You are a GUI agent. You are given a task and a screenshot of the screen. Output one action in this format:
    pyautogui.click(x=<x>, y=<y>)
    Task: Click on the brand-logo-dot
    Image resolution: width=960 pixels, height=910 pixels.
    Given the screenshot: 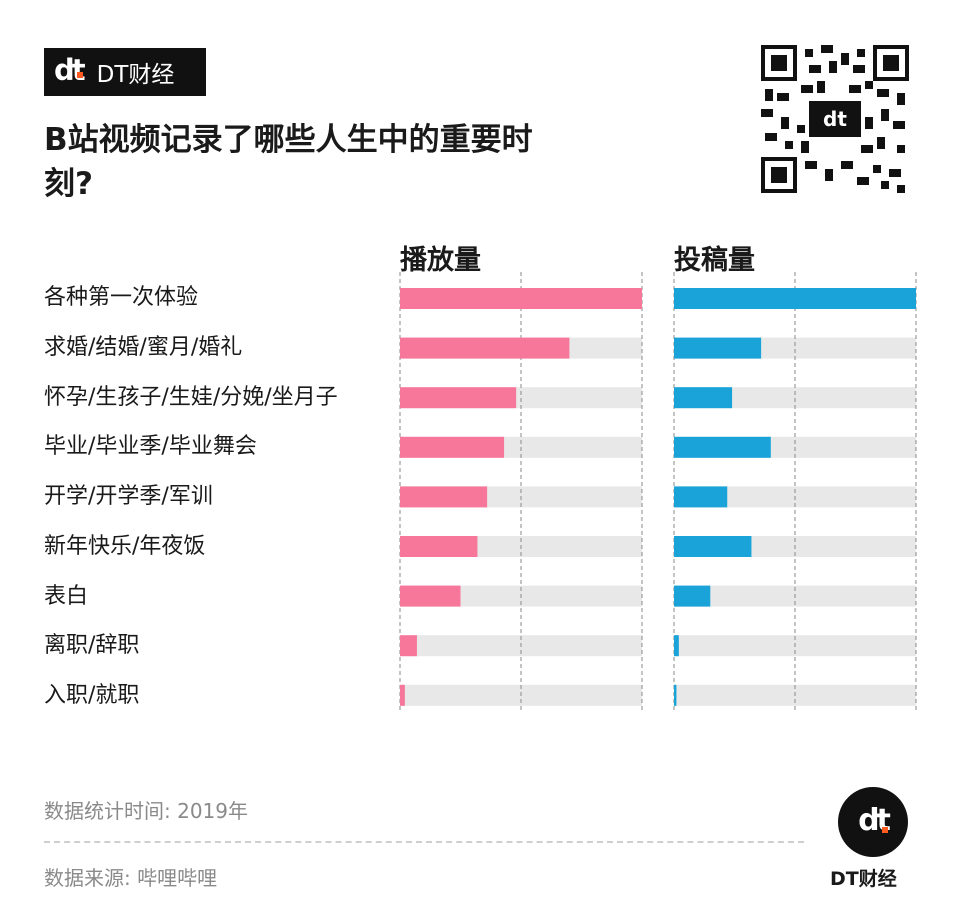 What is the action you would take?
    pyautogui.click(x=80, y=75)
    